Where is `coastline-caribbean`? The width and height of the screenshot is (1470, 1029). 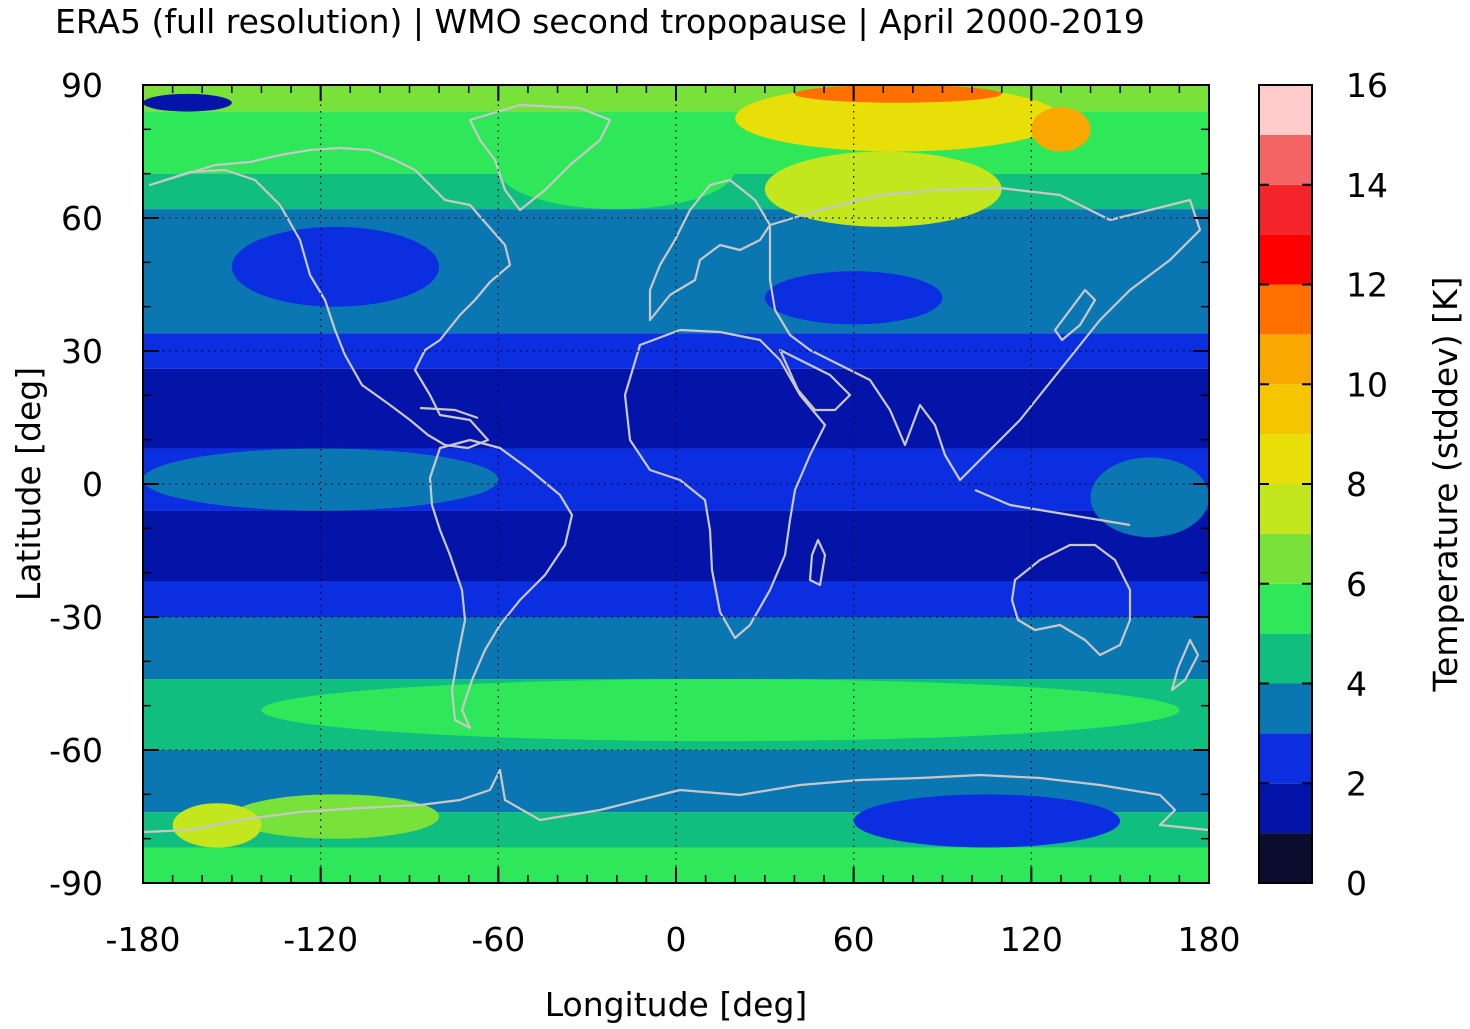 coastline-caribbean is located at coordinates (449, 413).